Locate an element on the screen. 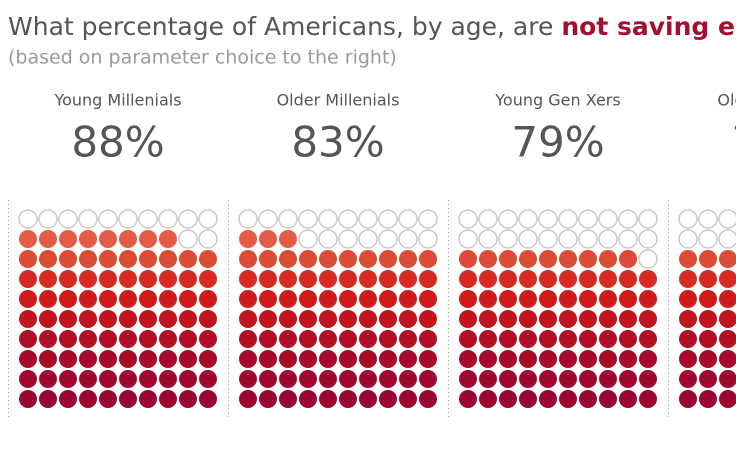 This screenshot has height=454, width=736. value-label: 88% is located at coordinates (117, 142).